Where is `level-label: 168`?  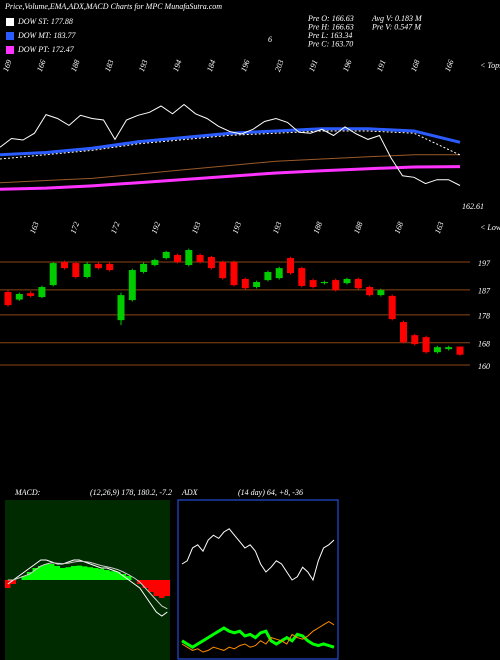
level-label: 168 is located at coordinates (484, 344).